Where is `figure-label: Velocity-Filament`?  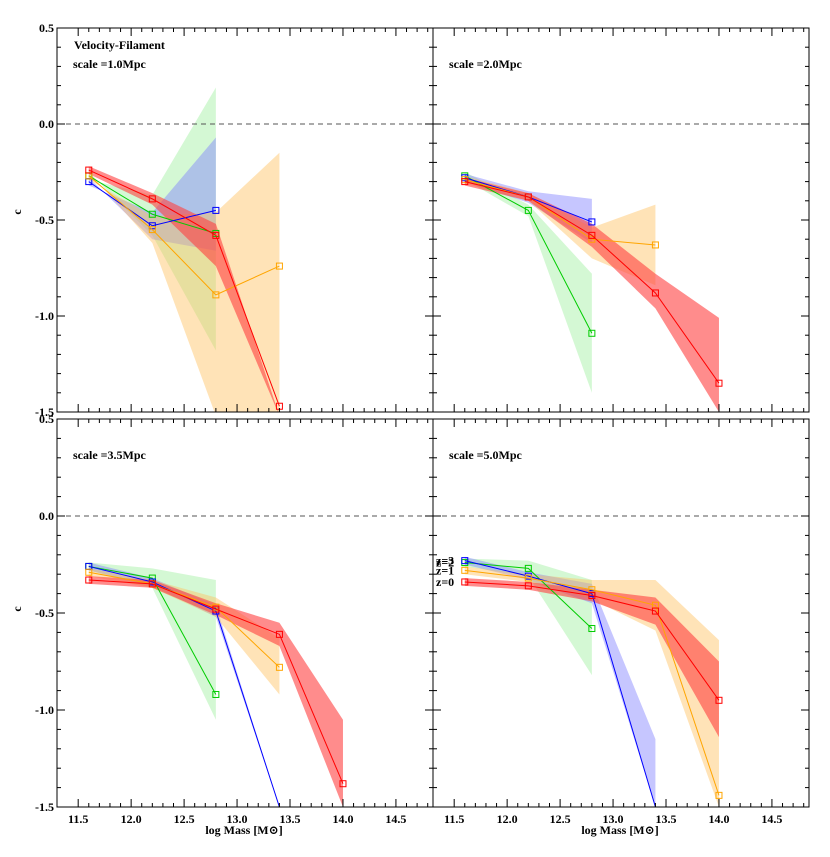
figure-label: Velocity-Filament is located at coordinates (119, 45).